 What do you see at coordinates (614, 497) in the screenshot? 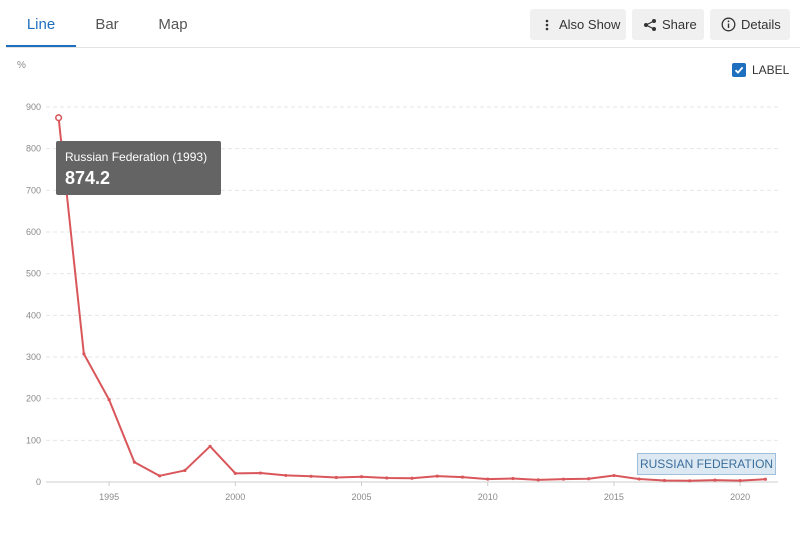
I see `x-tick-label: 2015` at bounding box center [614, 497].